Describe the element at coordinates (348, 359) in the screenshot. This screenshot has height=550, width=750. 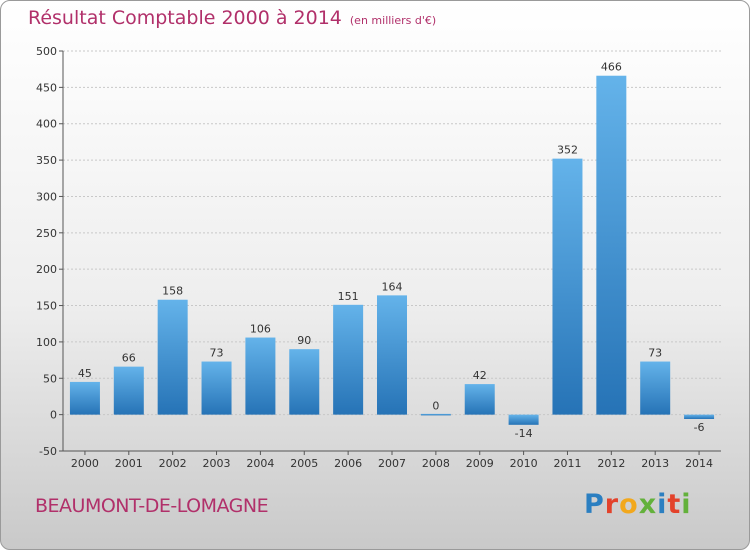
I see `bar-2006` at that location.